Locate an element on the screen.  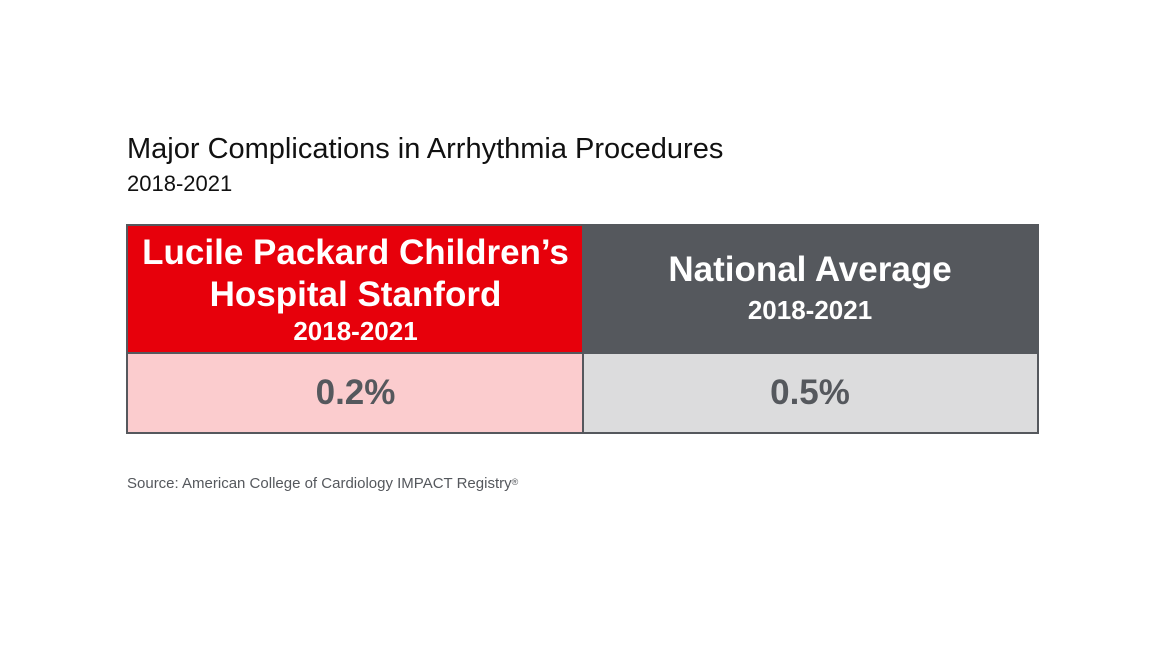
national-average-value: 0.5% is located at coordinates (810, 392).